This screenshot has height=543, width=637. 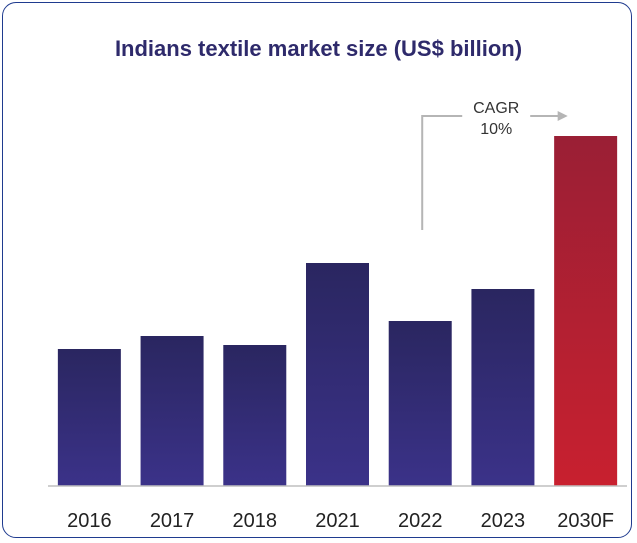 What do you see at coordinates (172, 521) in the screenshot?
I see `x-tick-label: 2017` at bounding box center [172, 521].